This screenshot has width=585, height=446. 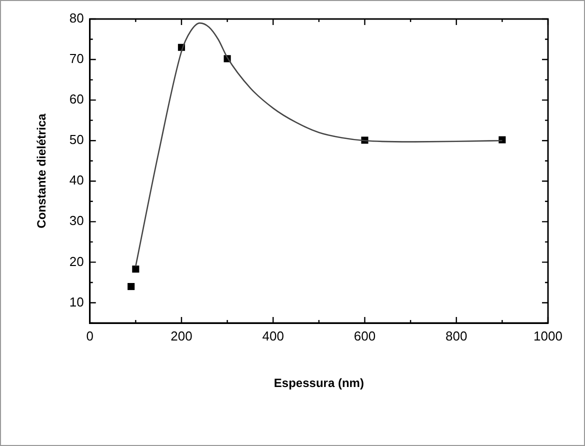 I want to click on y-tick-label: 10, so click(x=76, y=302).